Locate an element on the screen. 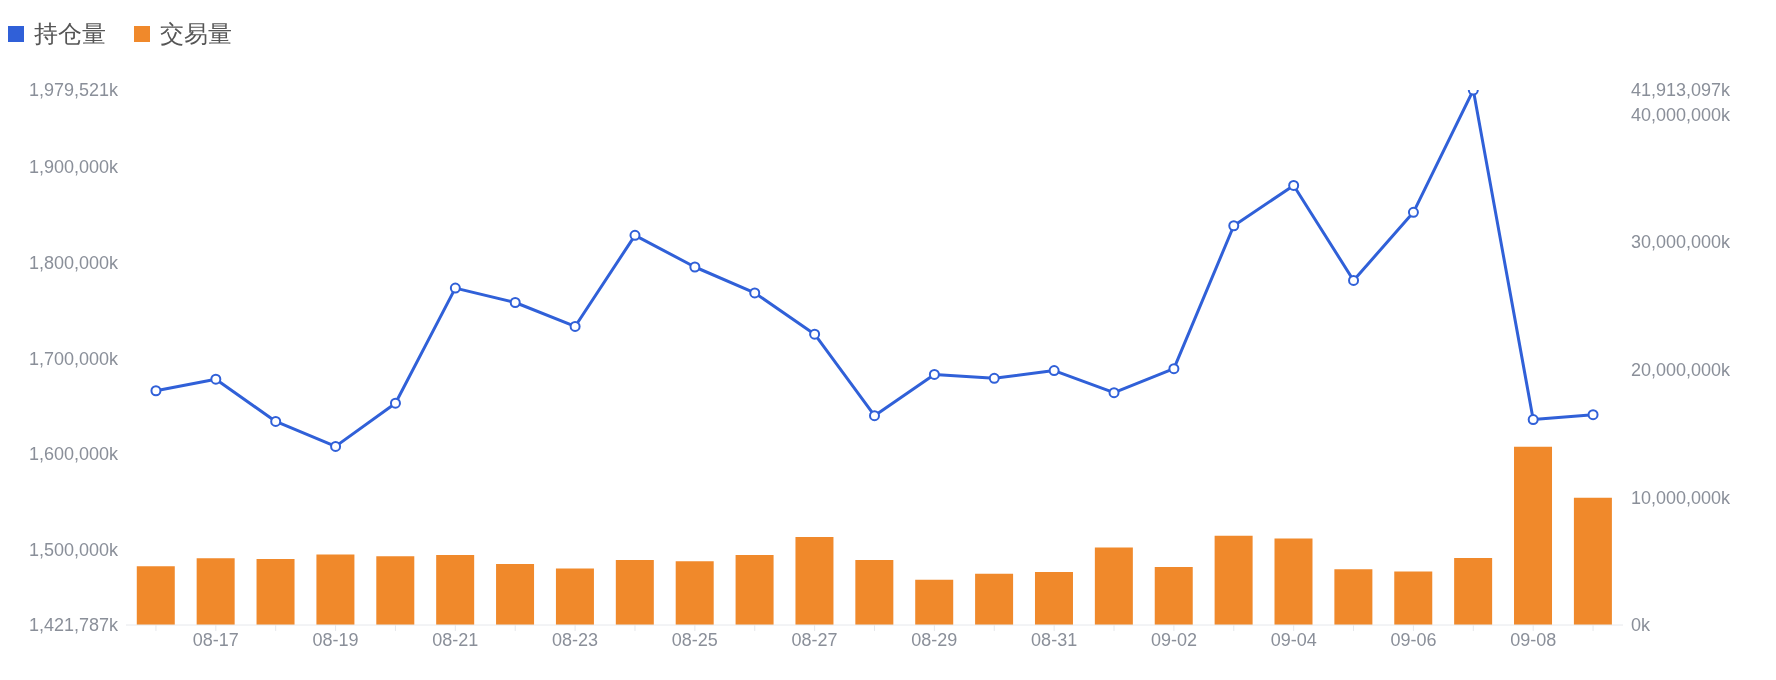  y2-tick-label: 20,000,000k is located at coordinates (1681, 370).